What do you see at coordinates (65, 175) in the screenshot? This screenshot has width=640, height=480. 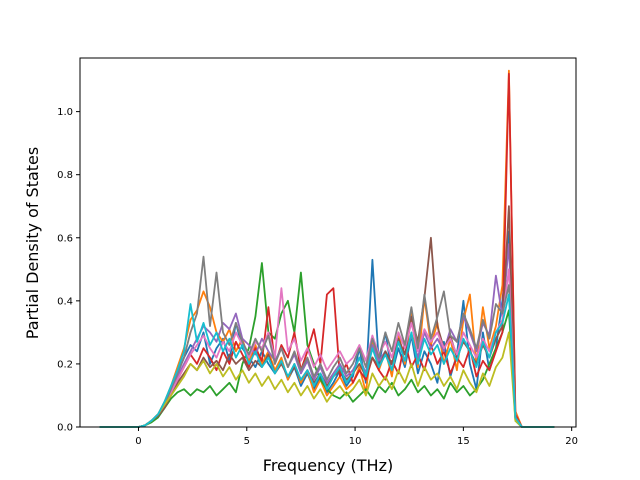 I see `y-tick-label: 0.8` at bounding box center [65, 175].